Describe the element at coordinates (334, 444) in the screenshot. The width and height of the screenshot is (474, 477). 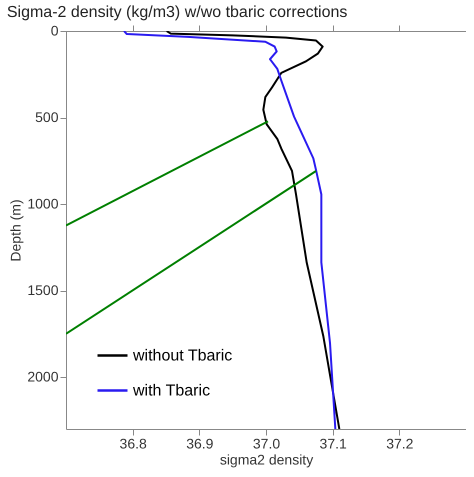
I see `x-tick-label: 37.1` at that location.